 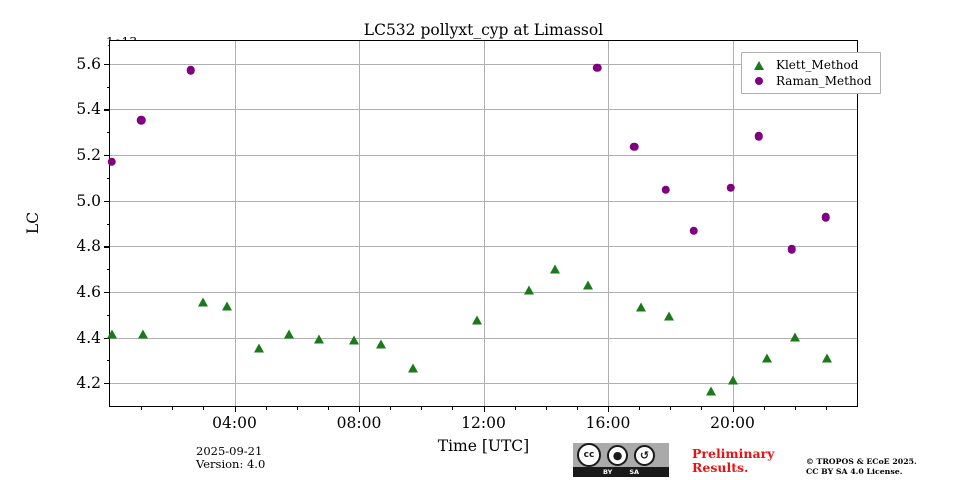 What do you see at coordinates (824, 81) in the screenshot?
I see `legend-label-raman: Raman_Method` at bounding box center [824, 81].